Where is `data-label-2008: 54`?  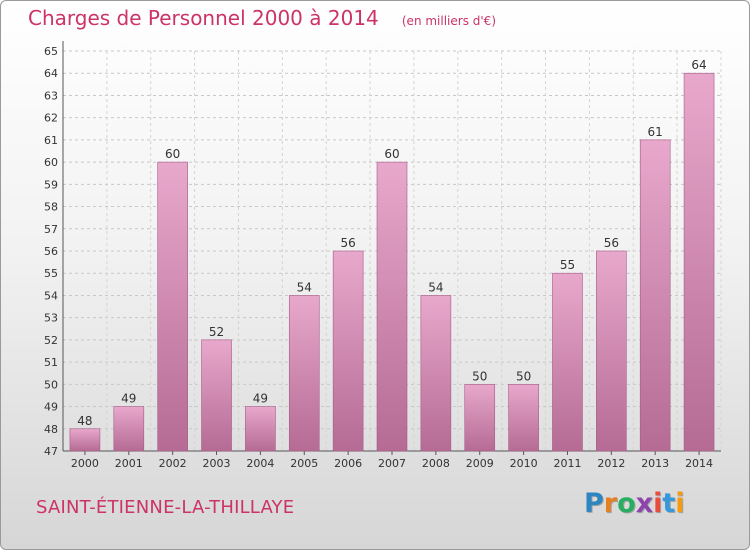
data-label-2008: 54 is located at coordinates (435, 287).